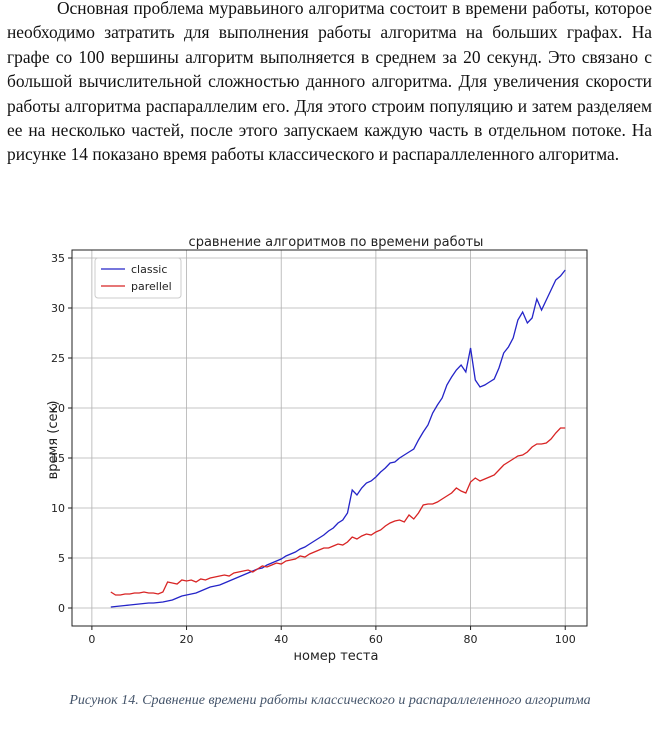 This screenshot has height=738, width=660. Describe the element at coordinates (58, 258) in the screenshot. I see `y-tick-label: 35` at that location.